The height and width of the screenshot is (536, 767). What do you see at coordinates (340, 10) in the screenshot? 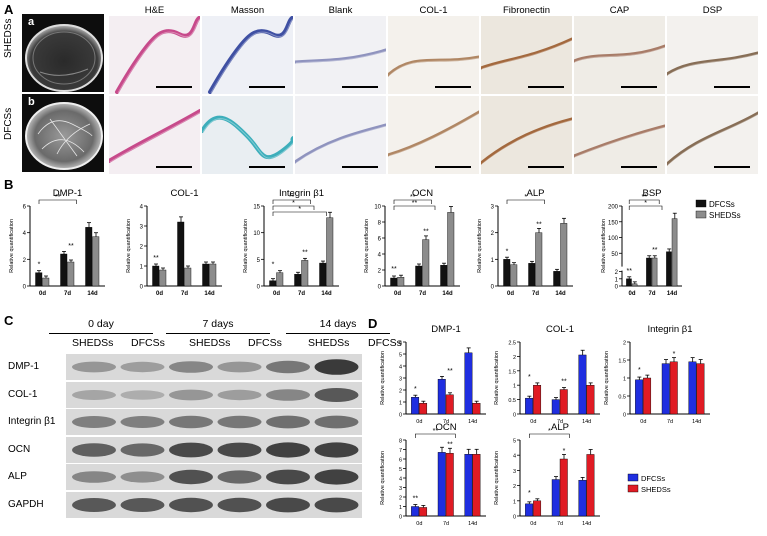
I see `stain-label-blank: Blank` at bounding box center [340, 10].